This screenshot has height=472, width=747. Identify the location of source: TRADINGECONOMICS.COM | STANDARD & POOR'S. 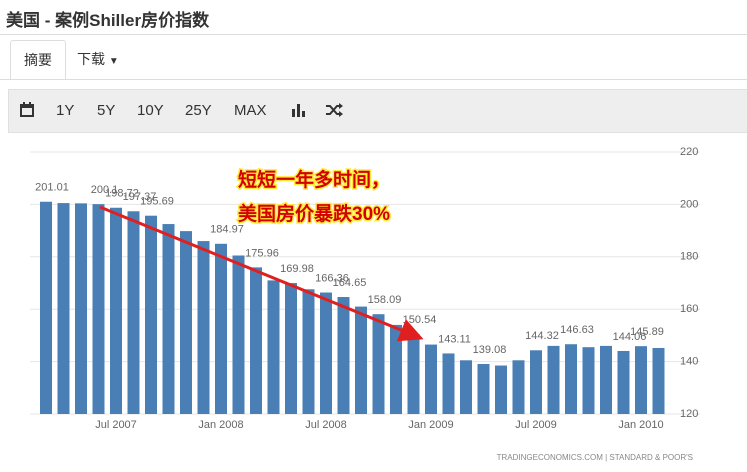
(595, 457).